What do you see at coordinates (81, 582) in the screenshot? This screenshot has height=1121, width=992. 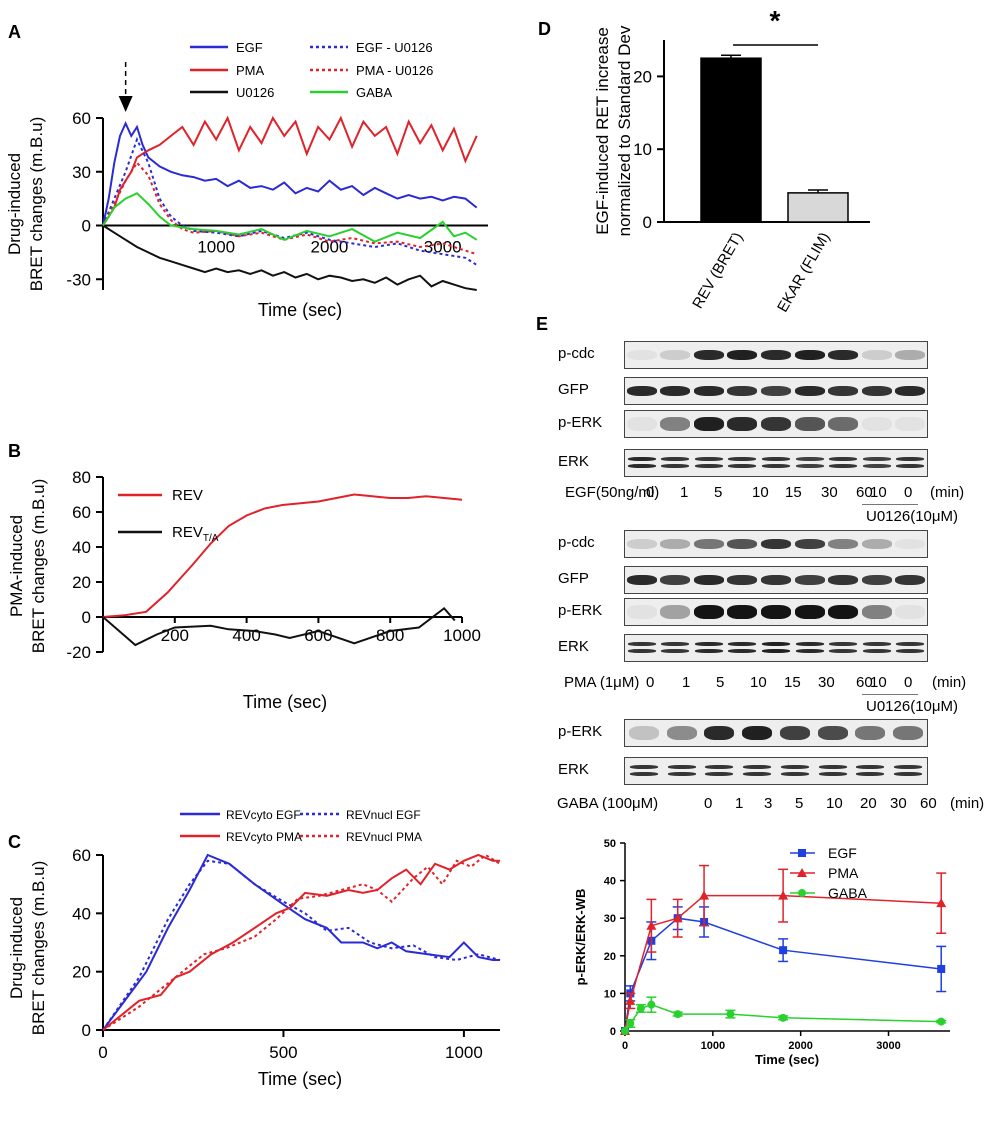 I see `y-tick-label: 20` at bounding box center [81, 582].